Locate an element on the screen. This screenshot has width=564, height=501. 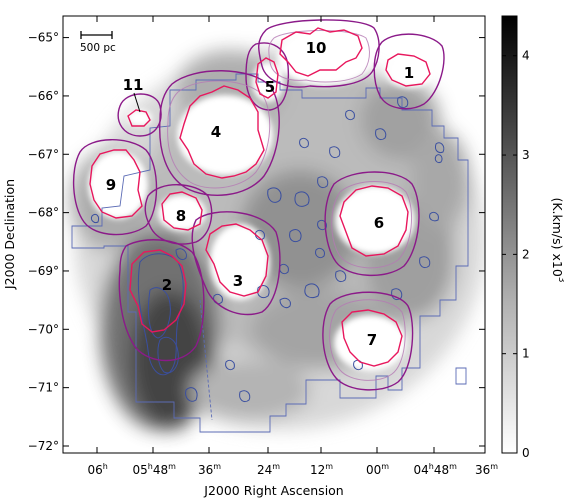
colorbar-tick-label: 4 is located at coordinates (526, 56).